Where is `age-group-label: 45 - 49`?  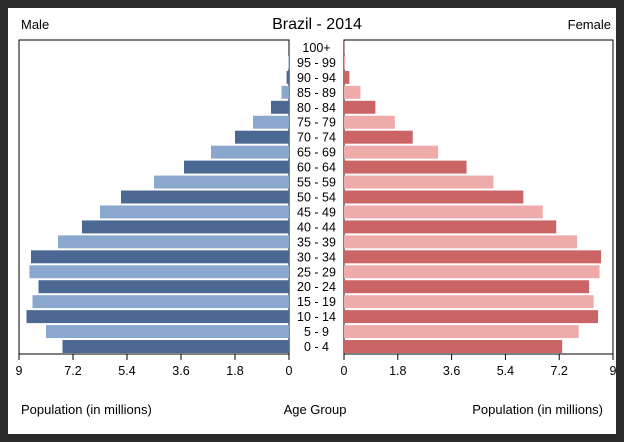
age-group-label: 45 - 49 is located at coordinates (316, 212).